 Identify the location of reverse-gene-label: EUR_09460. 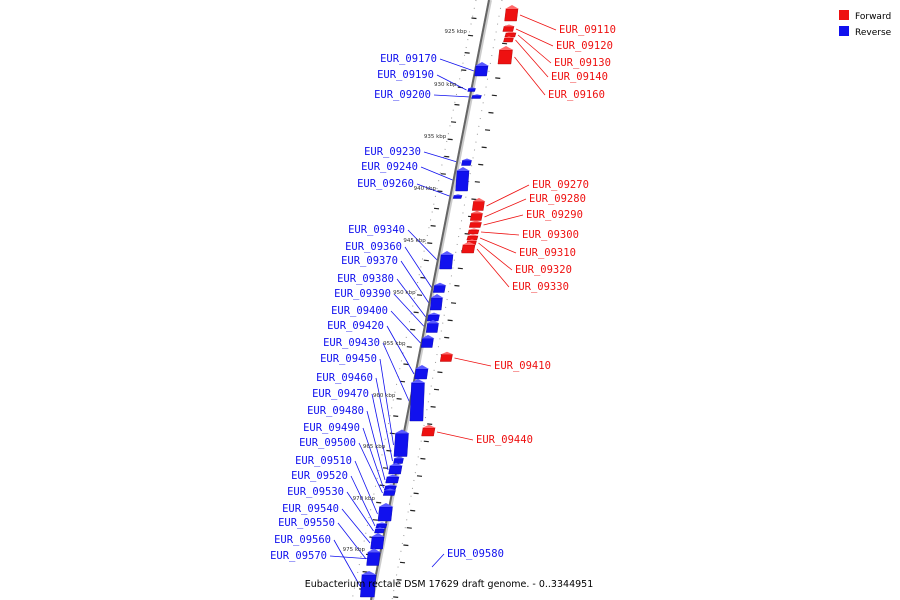
(344, 378).